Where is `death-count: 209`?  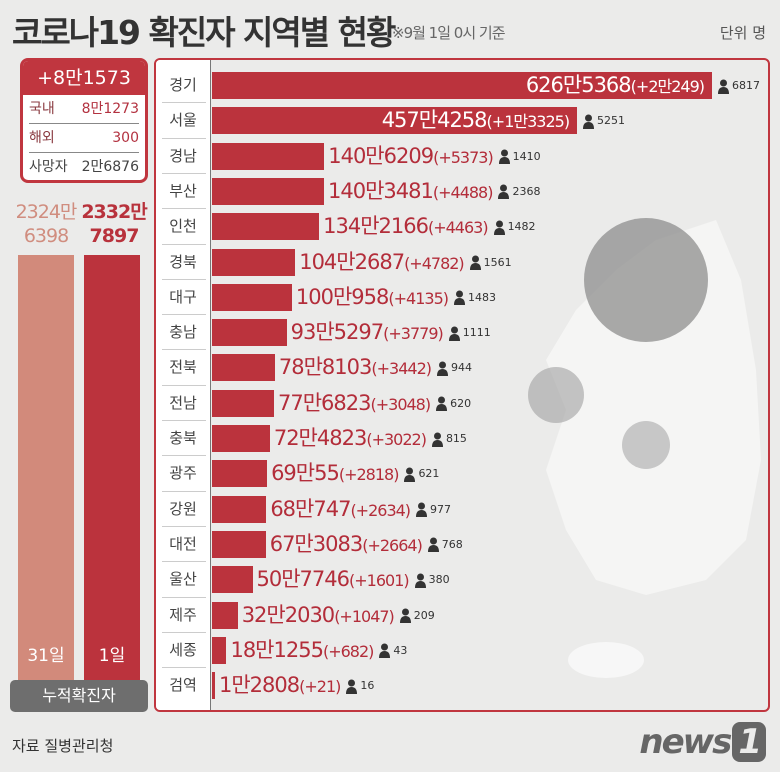
death-count: 209 is located at coordinates (417, 615).